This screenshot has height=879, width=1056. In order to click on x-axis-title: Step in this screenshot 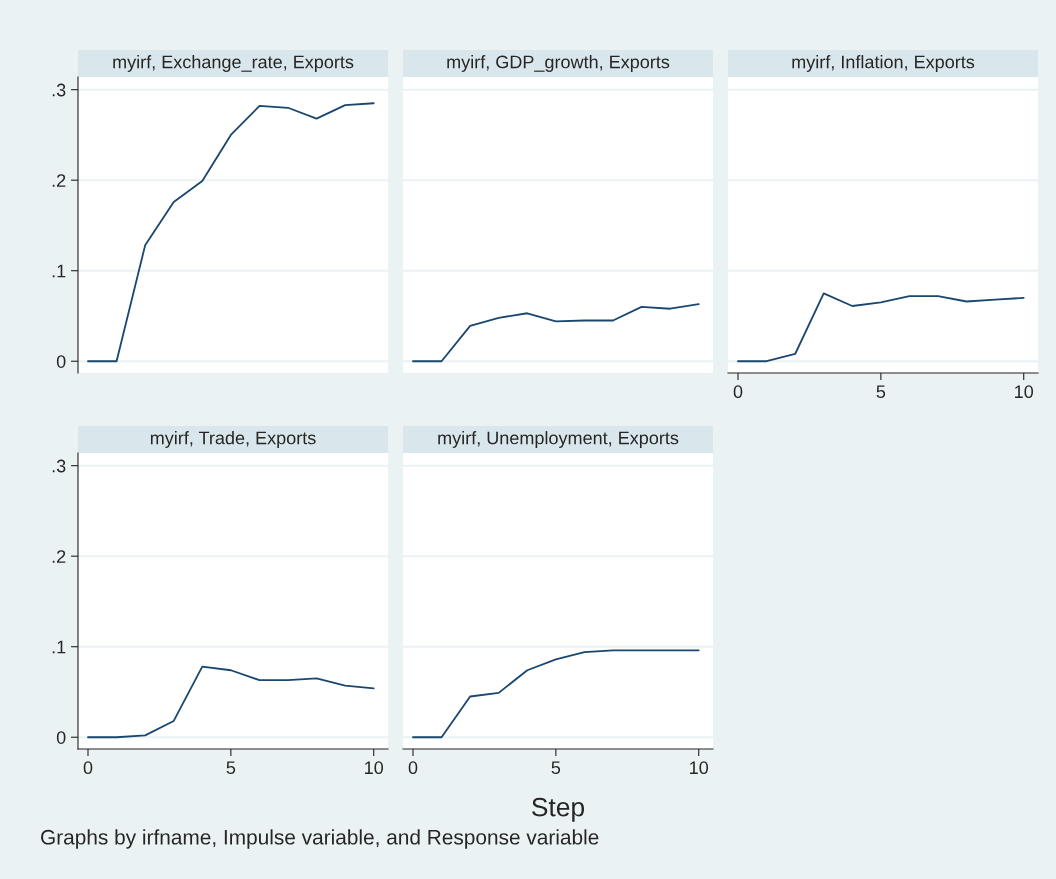, I will do `click(558, 809)`.